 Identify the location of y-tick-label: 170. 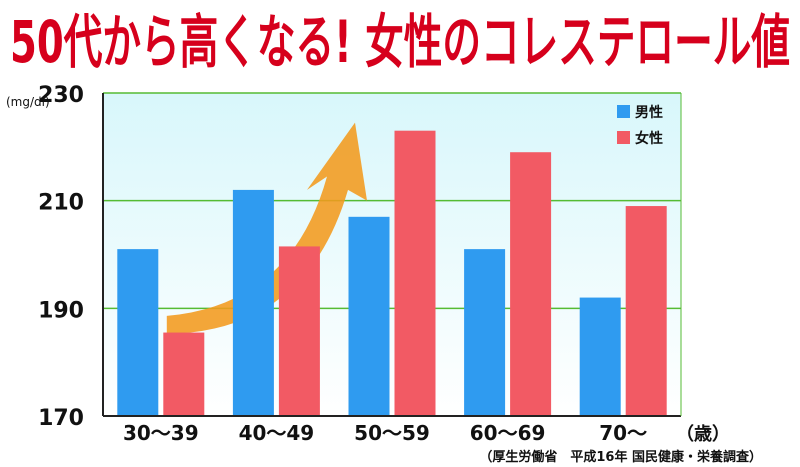
(61, 418).